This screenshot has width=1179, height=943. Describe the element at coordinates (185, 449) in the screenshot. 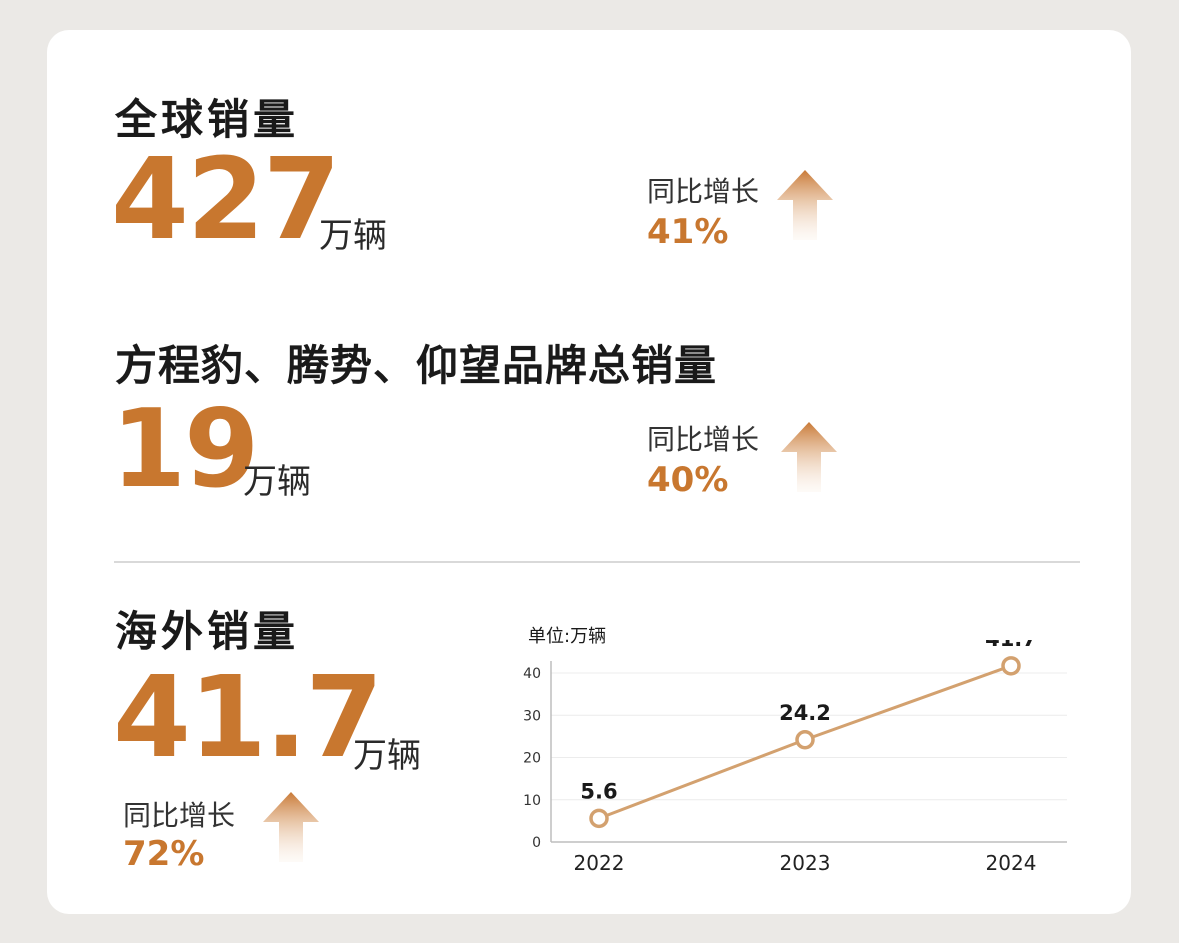

I see `brands-sales-value: 19` at that location.